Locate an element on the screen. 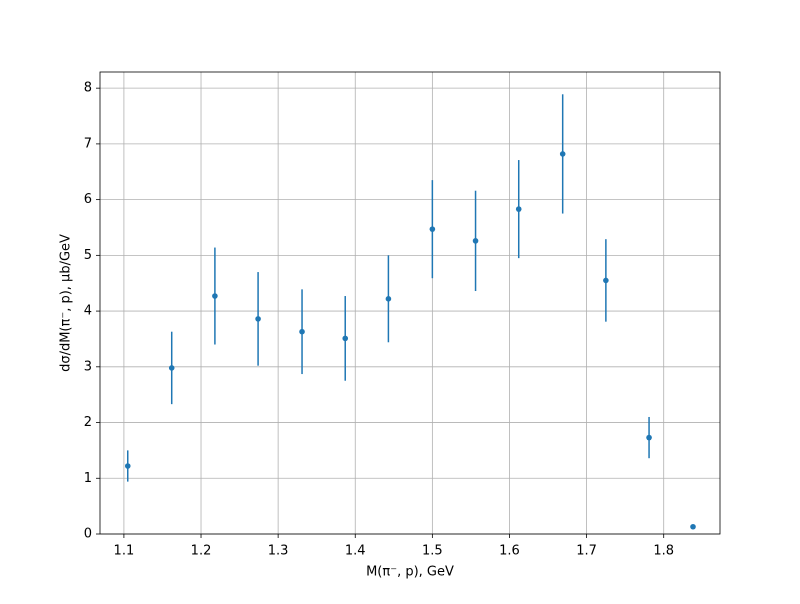 The height and width of the screenshot is (604, 800). y-tick-label: 4 is located at coordinates (88, 311).